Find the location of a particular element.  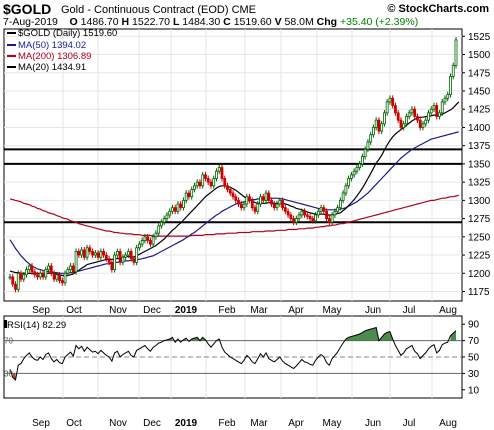

price-y-tick-label: 1175 is located at coordinates (479, 292).